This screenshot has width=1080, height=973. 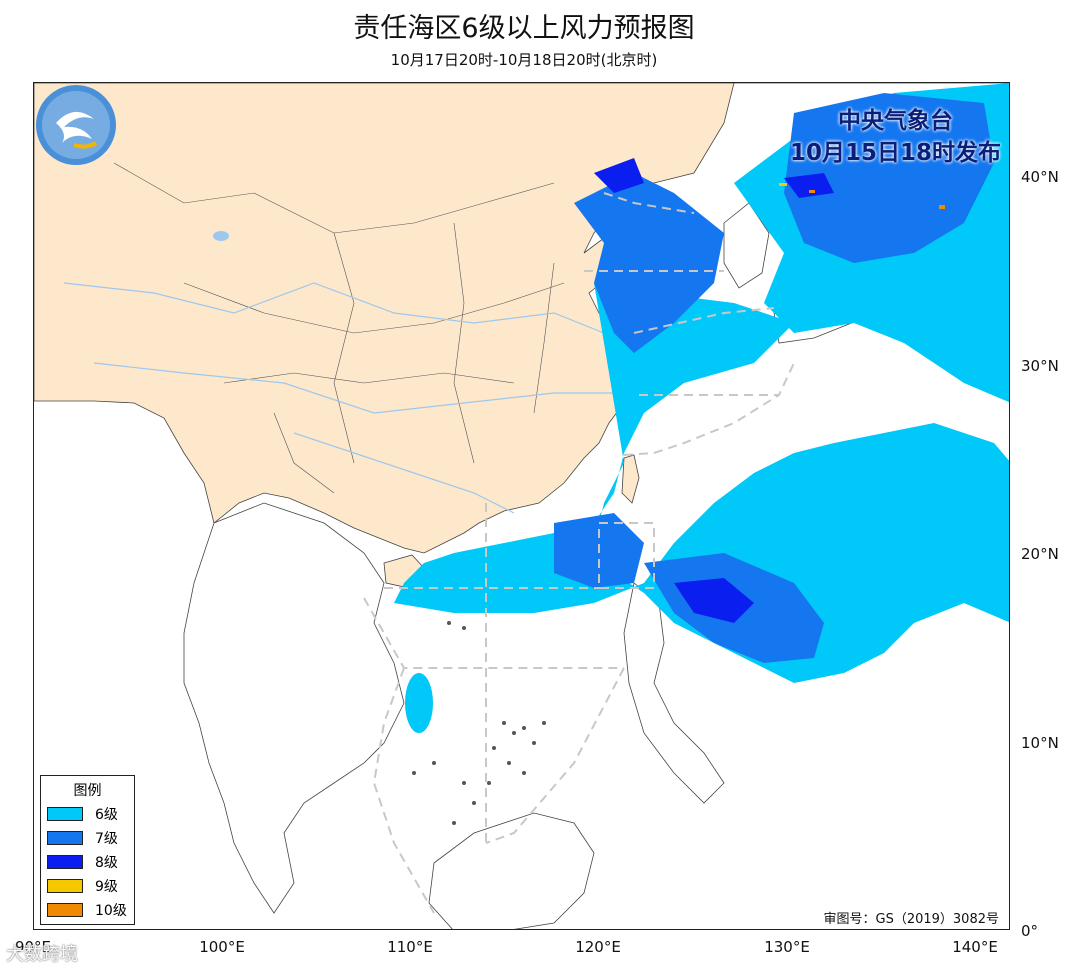 I want to click on issuer-label: 中央气象台 10月15日18时发布, so click(x=895, y=137).